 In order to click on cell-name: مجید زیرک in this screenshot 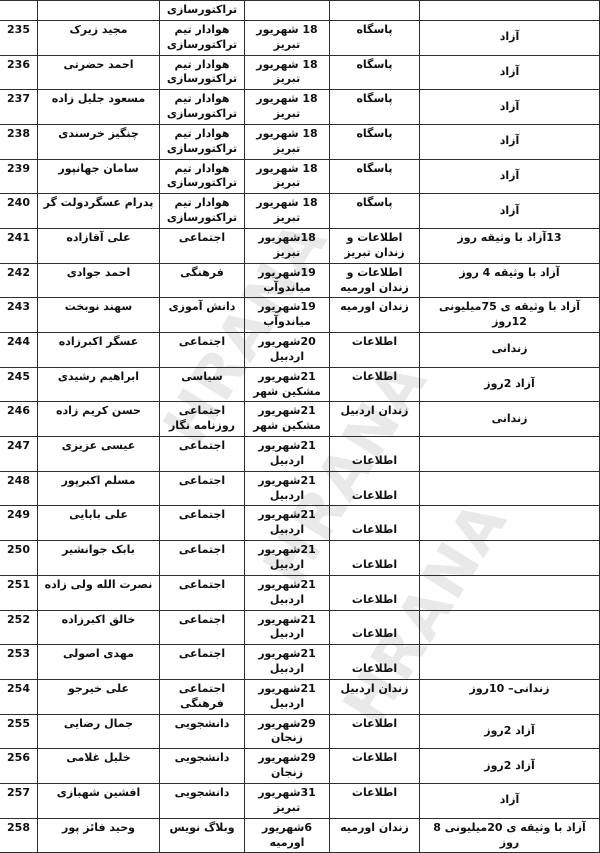, I will do `click(98, 37)`.